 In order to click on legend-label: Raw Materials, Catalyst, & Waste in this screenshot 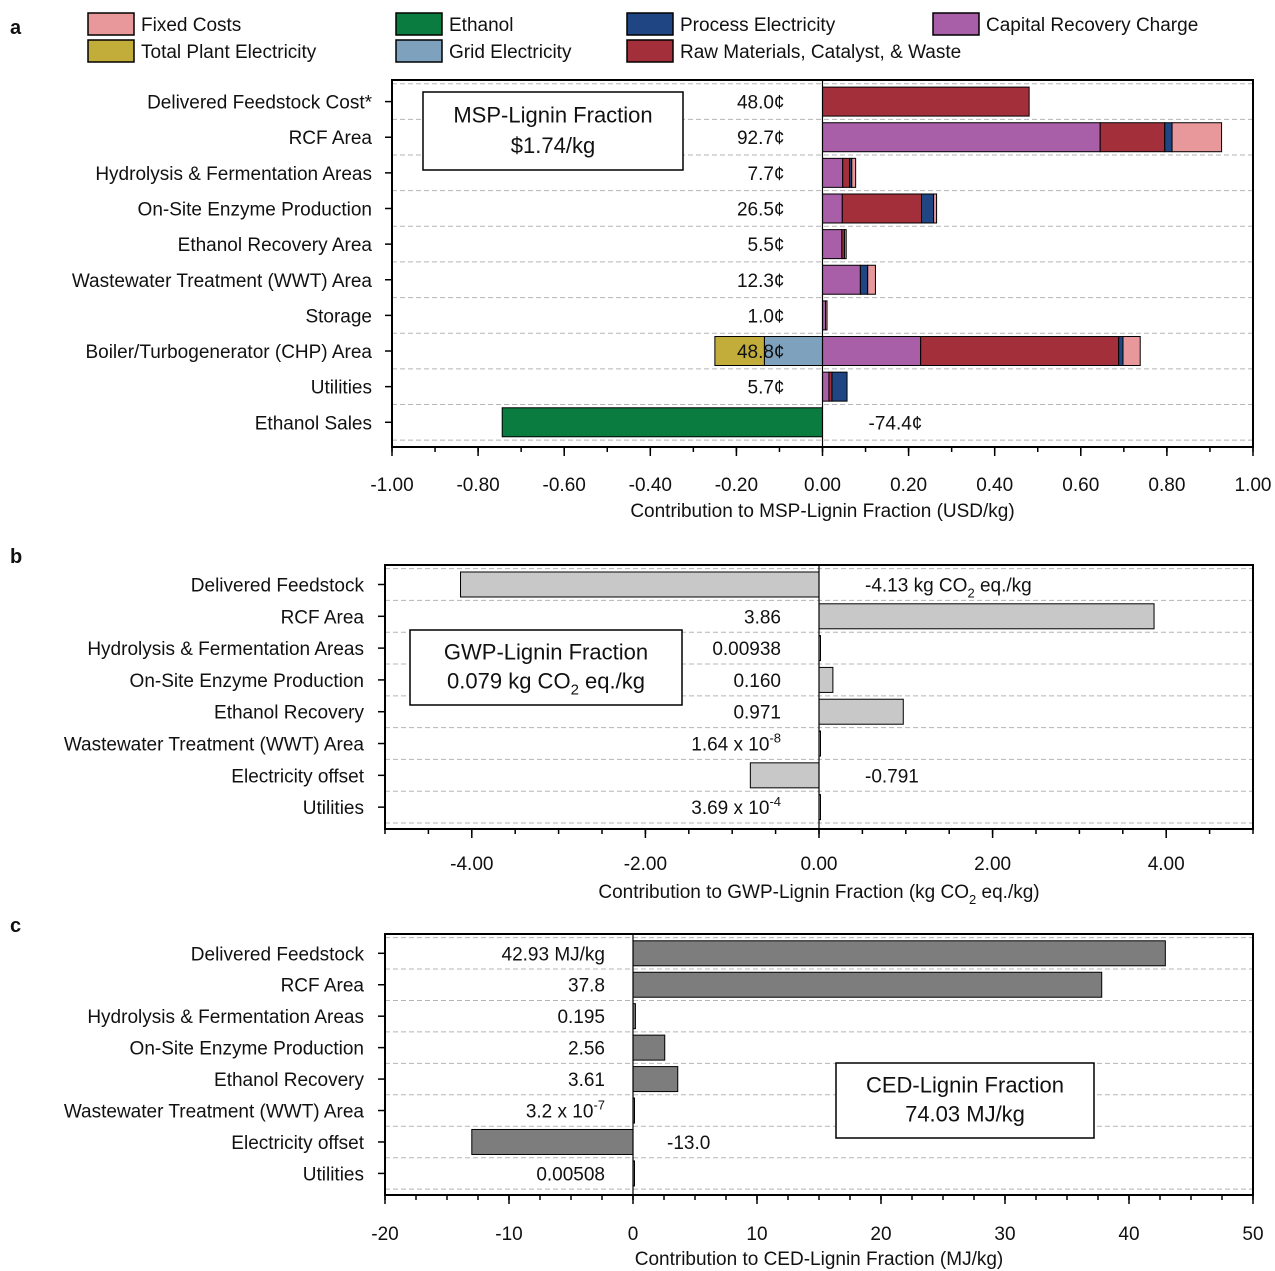, I will do `click(820, 52)`.